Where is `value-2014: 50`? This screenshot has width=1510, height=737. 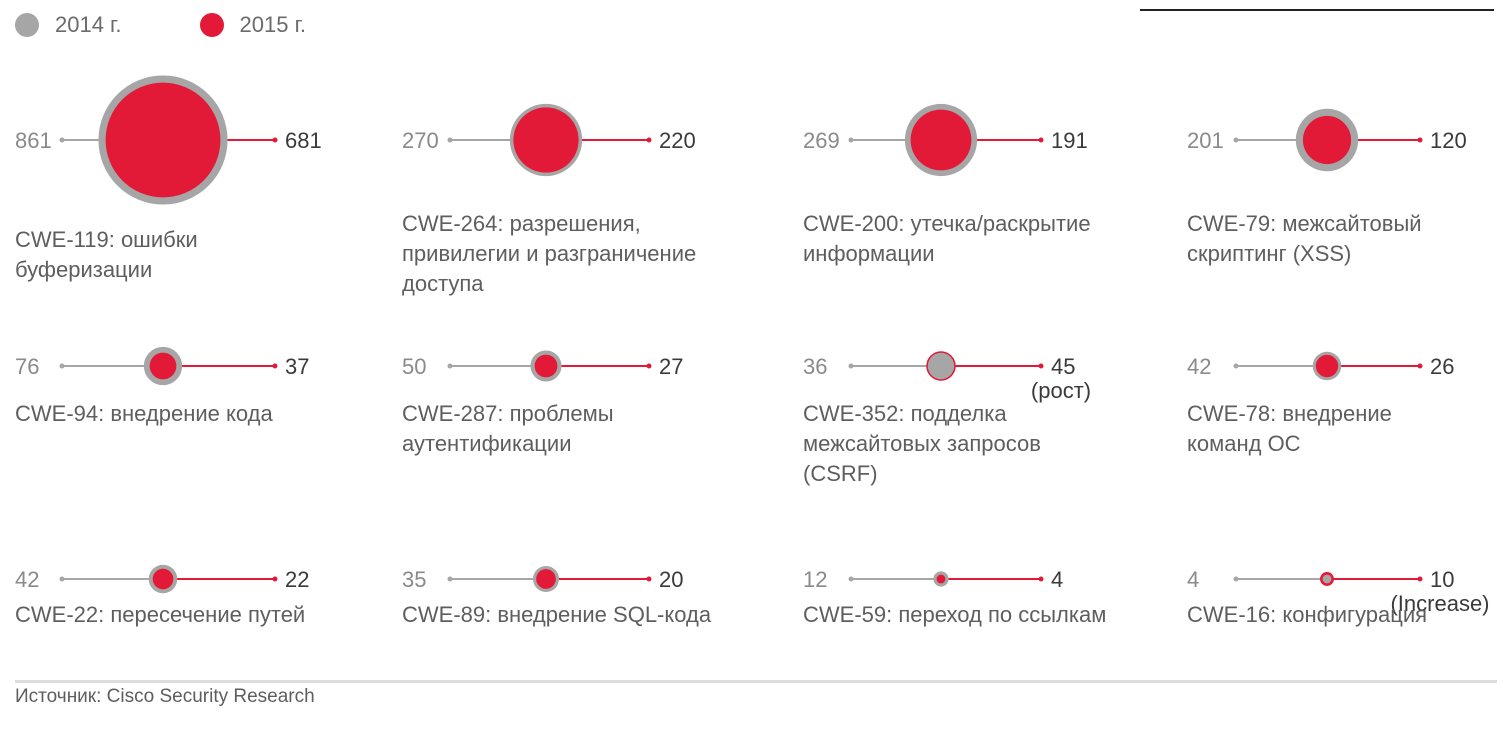
value-2014: 50 is located at coordinates (414, 366).